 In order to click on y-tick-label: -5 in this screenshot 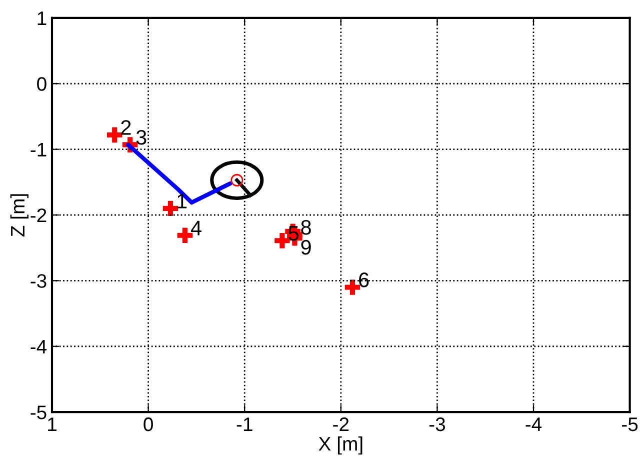, I will do `click(38, 413)`.